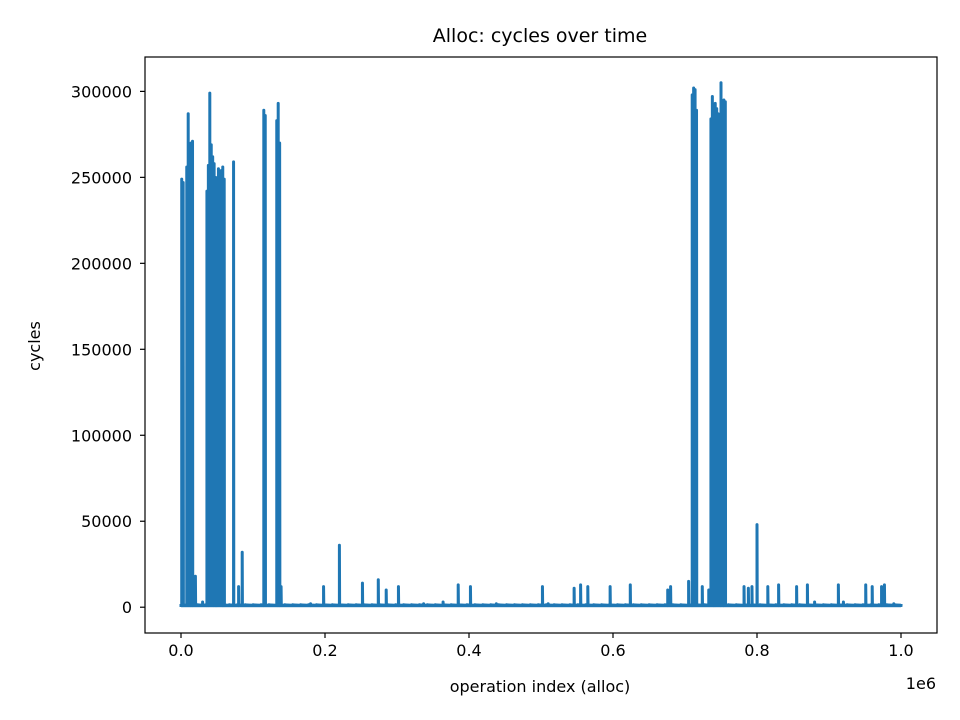 This screenshot has width=960, height=720. Describe the element at coordinates (101, 177) in the screenshot. I see `y-tick-label-5: 250000` at that location.